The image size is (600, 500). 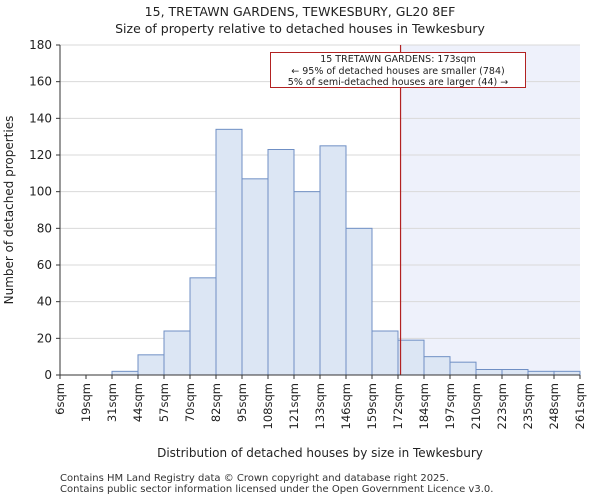 I want to click on x-tick-label: 121sqm, so click(x=294, y=406).